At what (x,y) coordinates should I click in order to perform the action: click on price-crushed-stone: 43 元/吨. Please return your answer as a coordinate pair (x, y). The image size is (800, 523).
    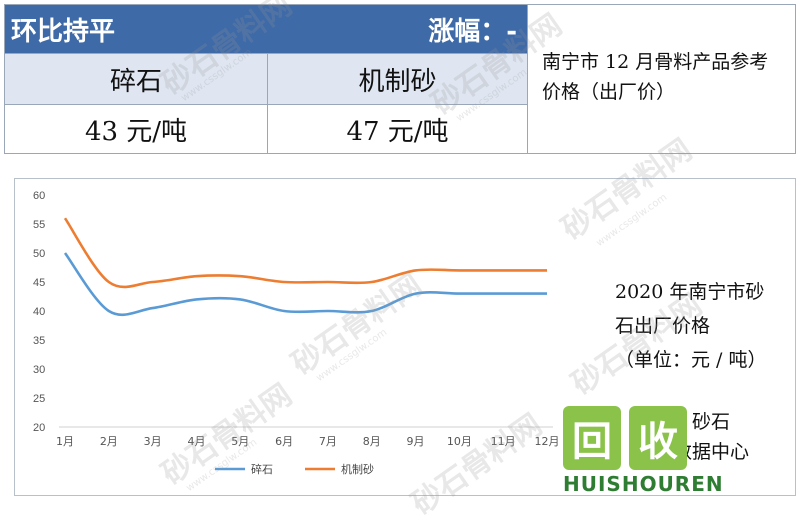
    Looking at the image, I should click on (136, 131).